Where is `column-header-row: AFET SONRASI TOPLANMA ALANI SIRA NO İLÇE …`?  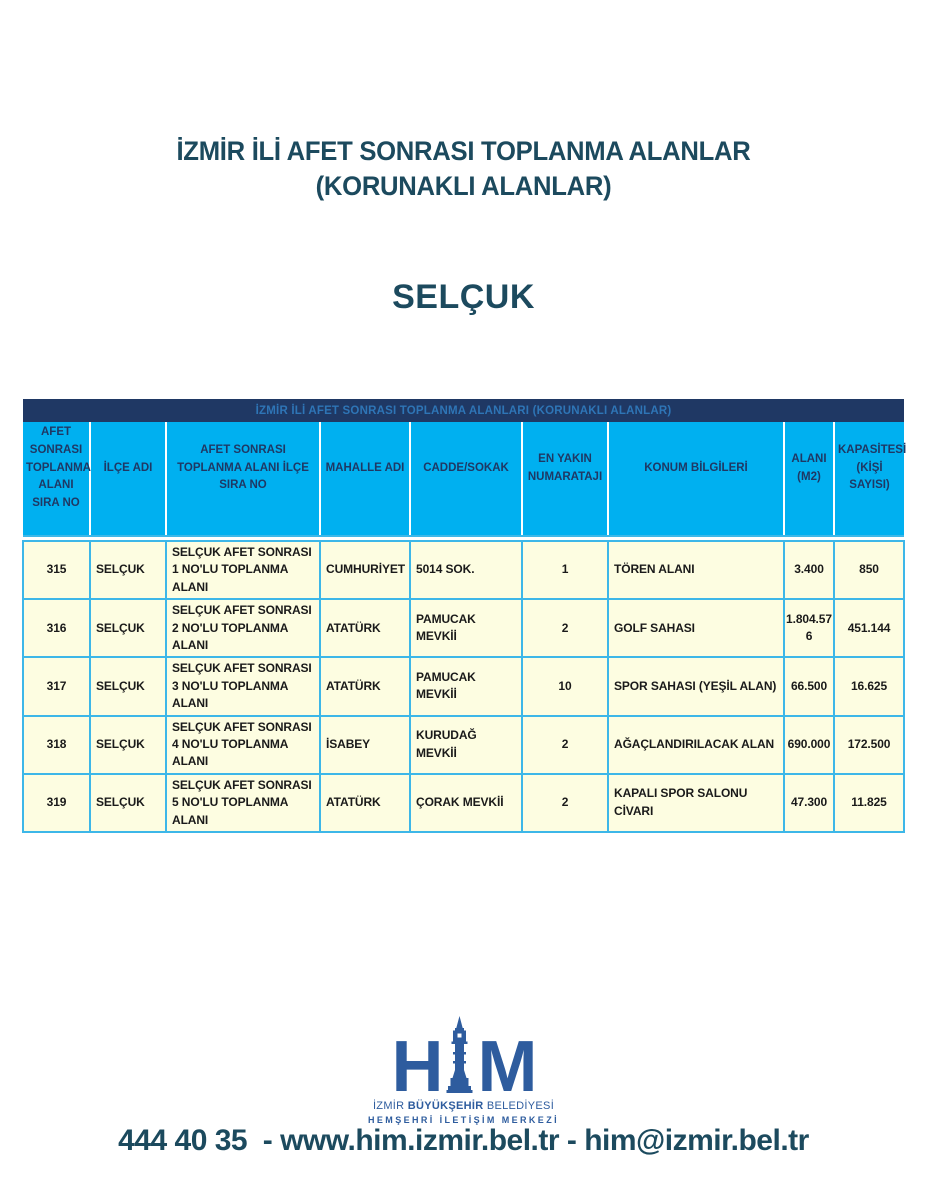 column-header-row: AFET SONRASI TOPLANMA ALANI SIRA NO İLÇE … is located at coordinates (464, 480).